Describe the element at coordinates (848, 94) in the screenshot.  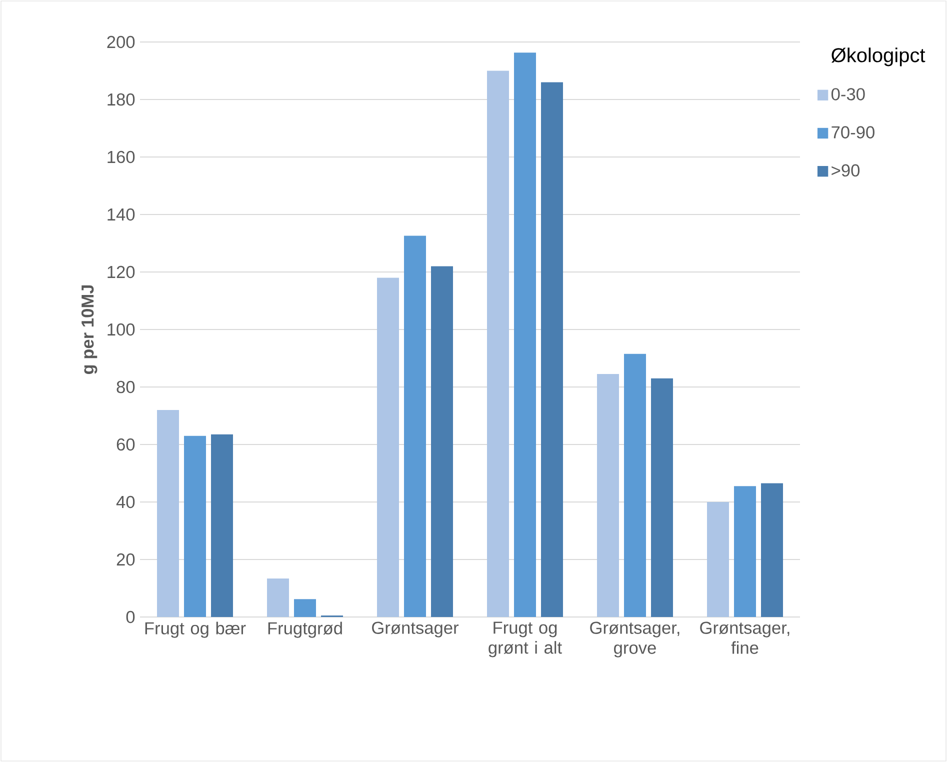
I see `legend-label: 0-30` at that location.